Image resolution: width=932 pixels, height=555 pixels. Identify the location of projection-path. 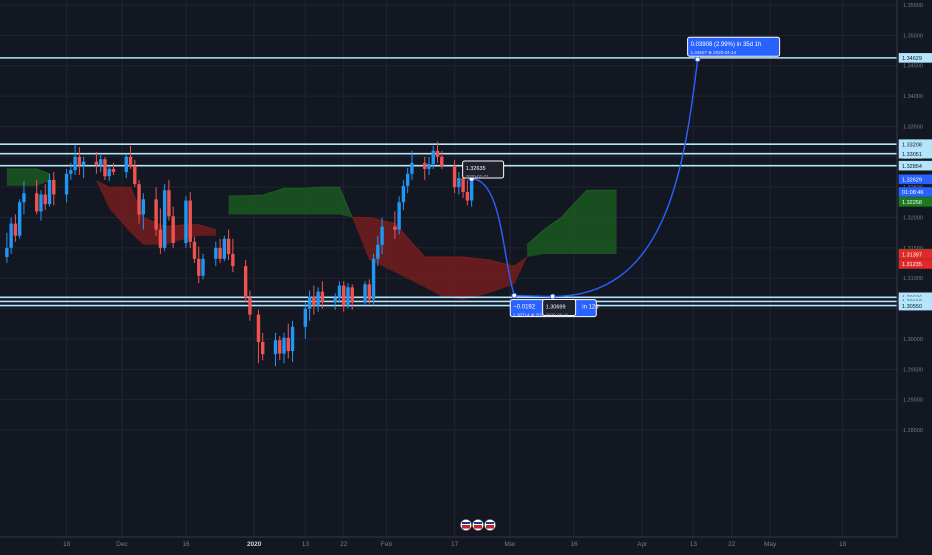
(585, 178).